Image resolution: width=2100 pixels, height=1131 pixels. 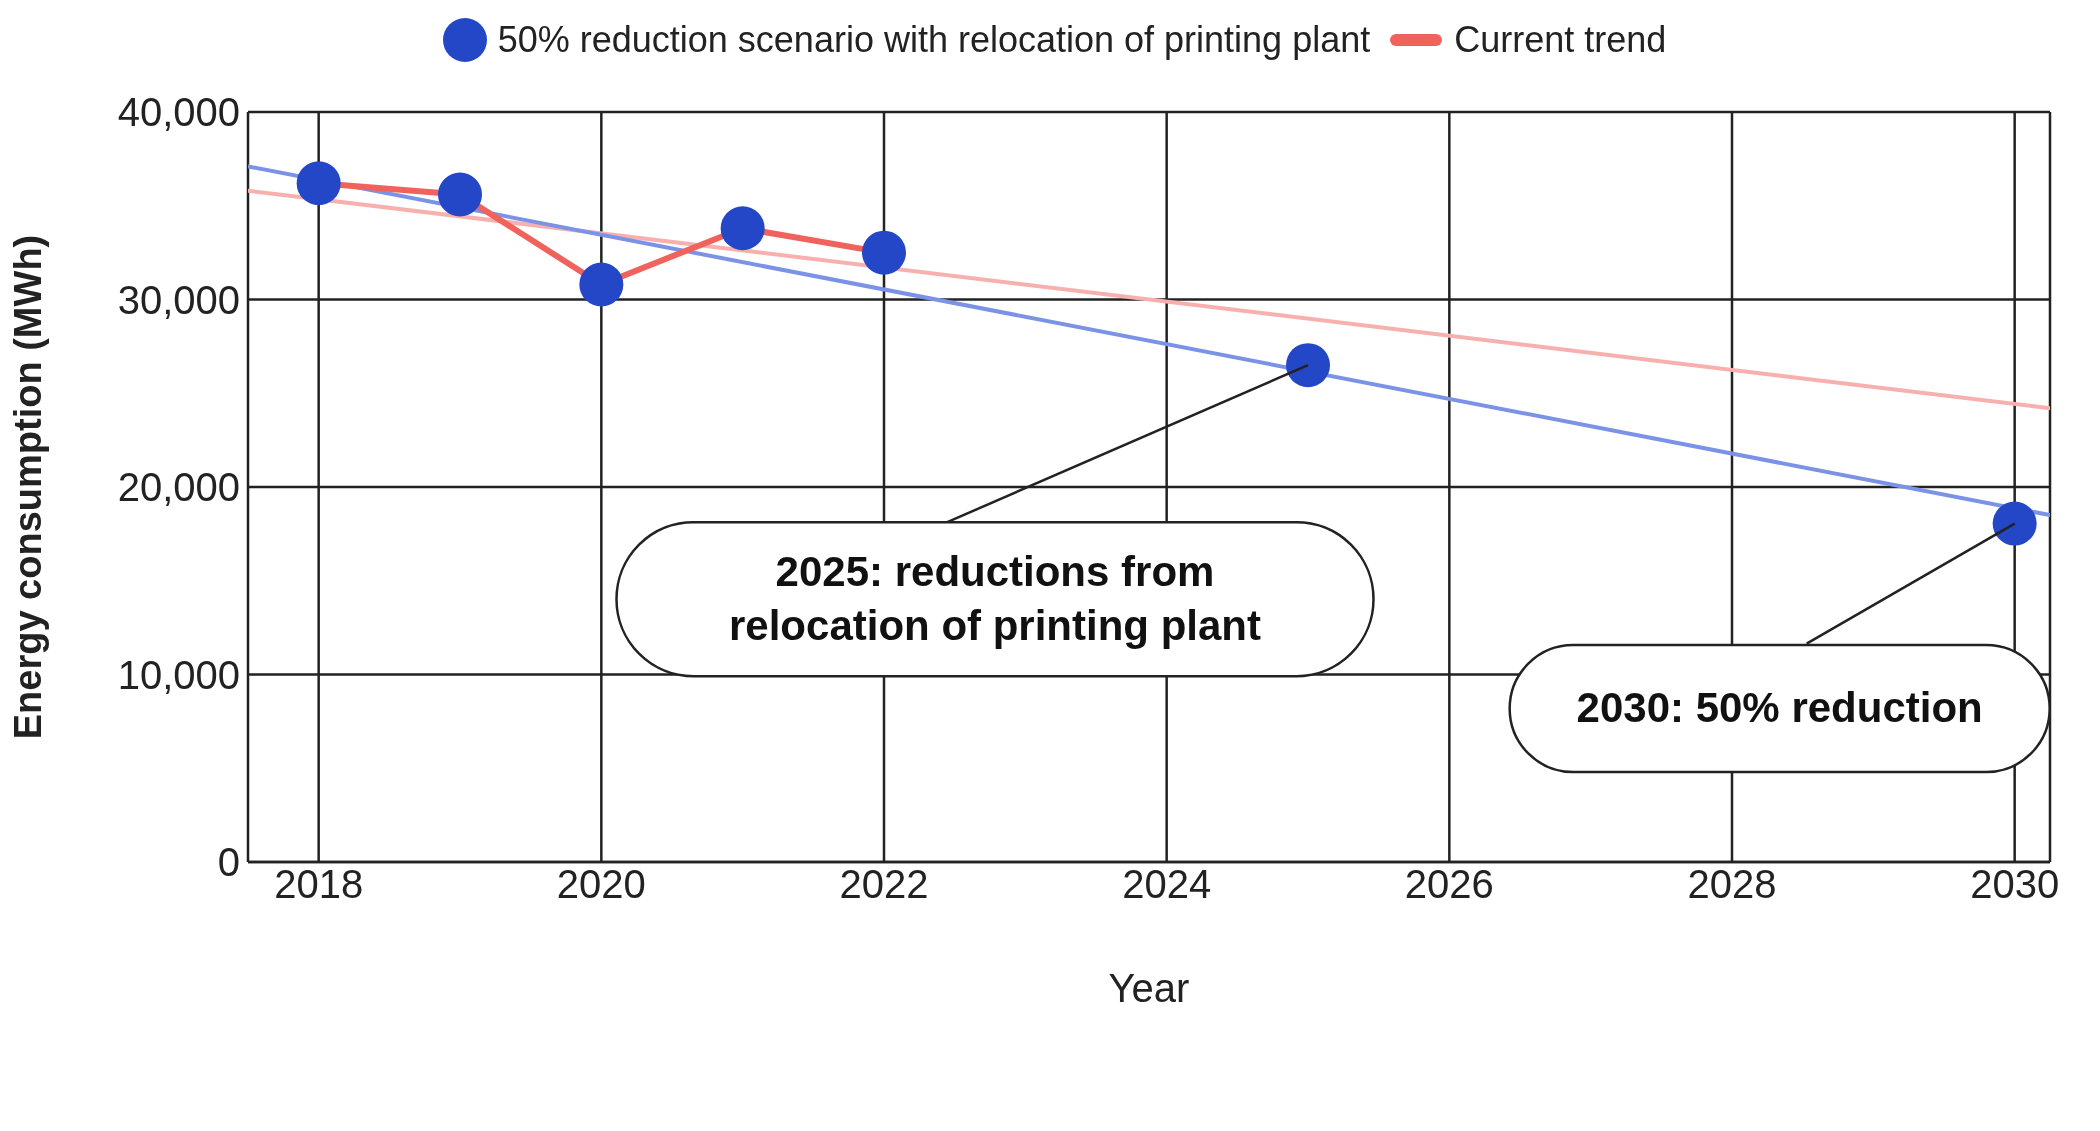 I want to click on legend-label: Current trend, so click(x=1560, y=40).